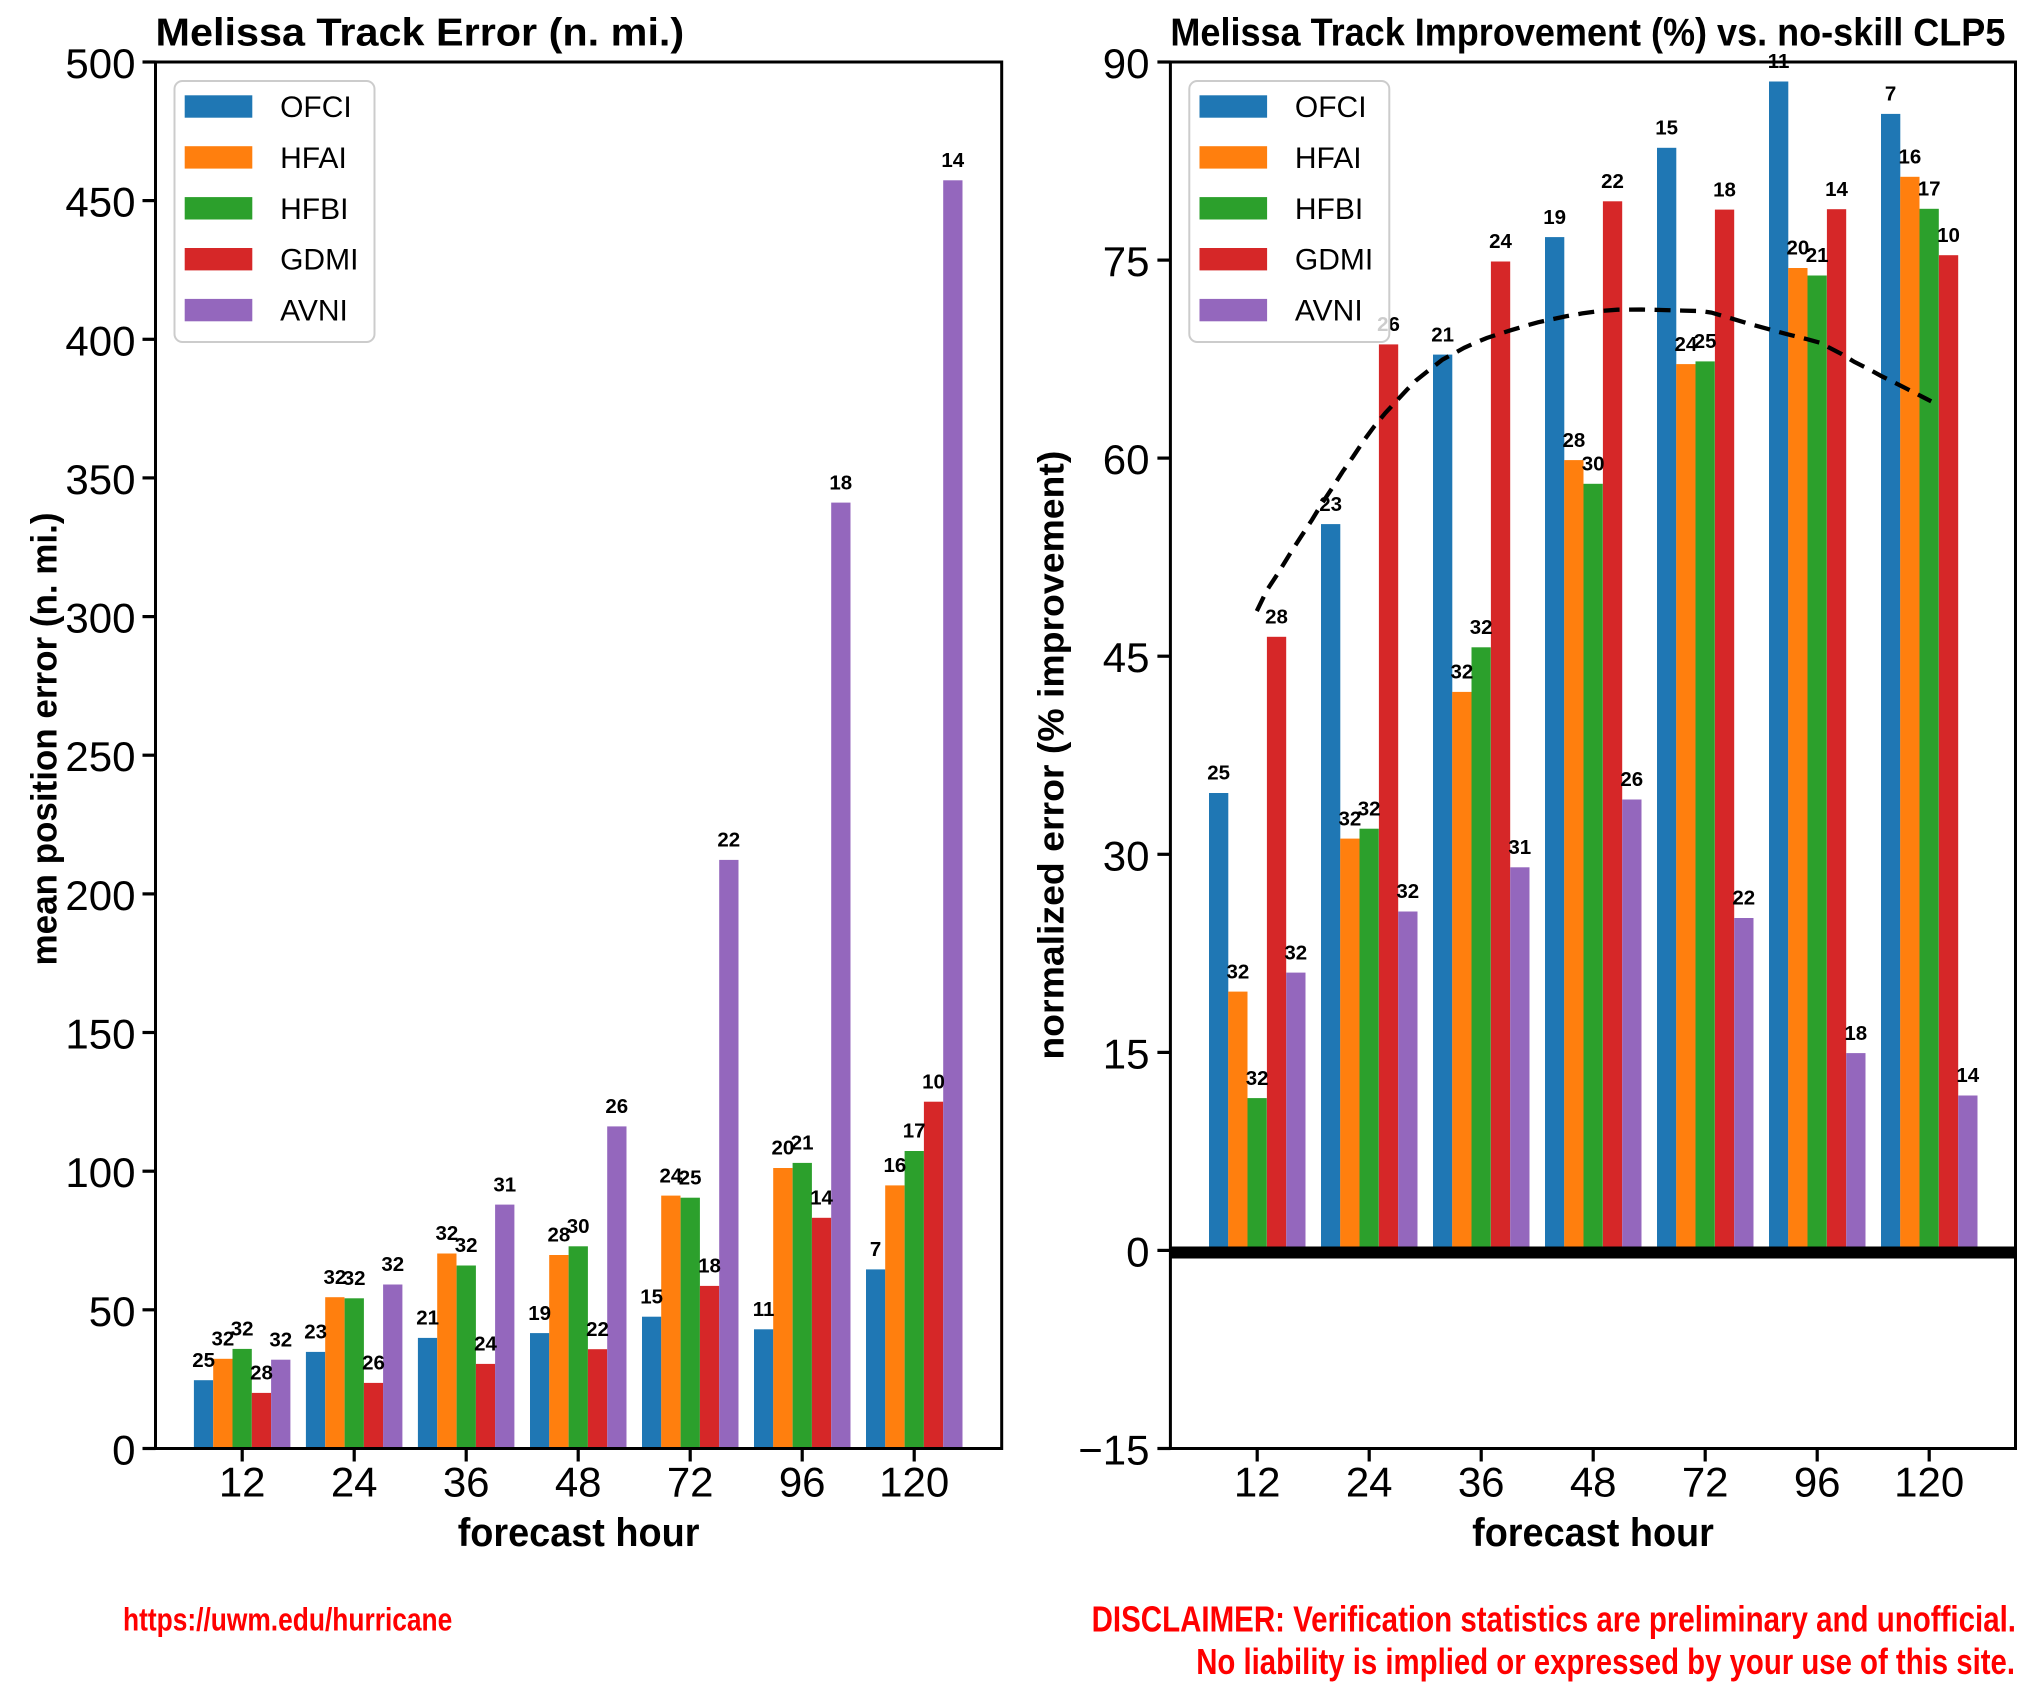  I want to click on svg-text: 450, so click(100, 202).